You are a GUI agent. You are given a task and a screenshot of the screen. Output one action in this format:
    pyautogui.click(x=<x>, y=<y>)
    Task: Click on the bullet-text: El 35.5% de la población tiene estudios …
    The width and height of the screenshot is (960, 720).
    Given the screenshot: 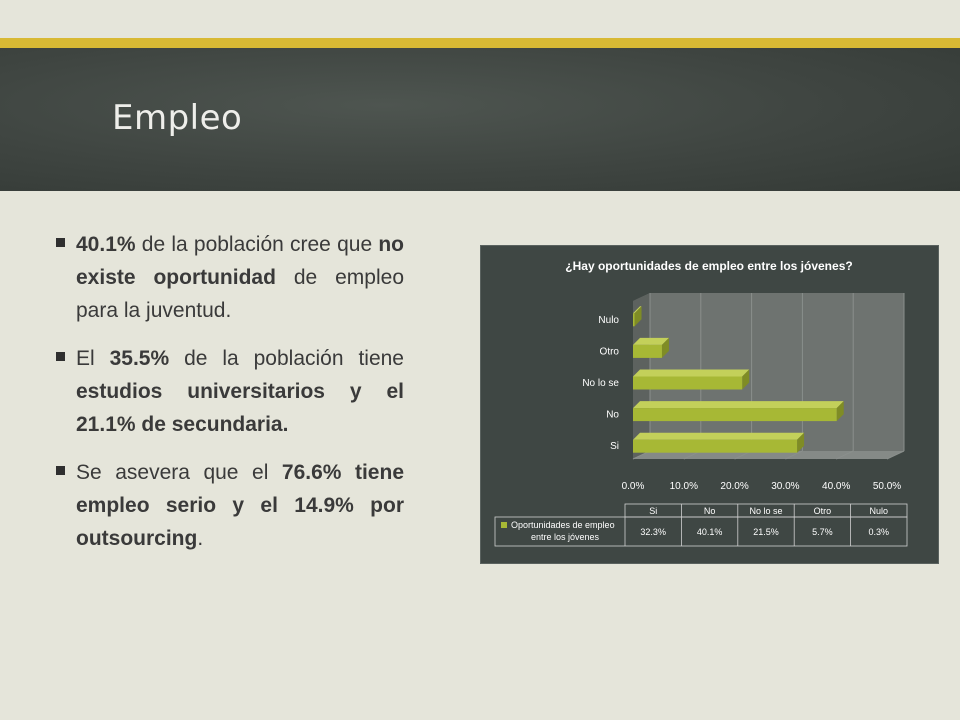 What is the action you would take?
    pyautogui.click(x=240, y=391)
    